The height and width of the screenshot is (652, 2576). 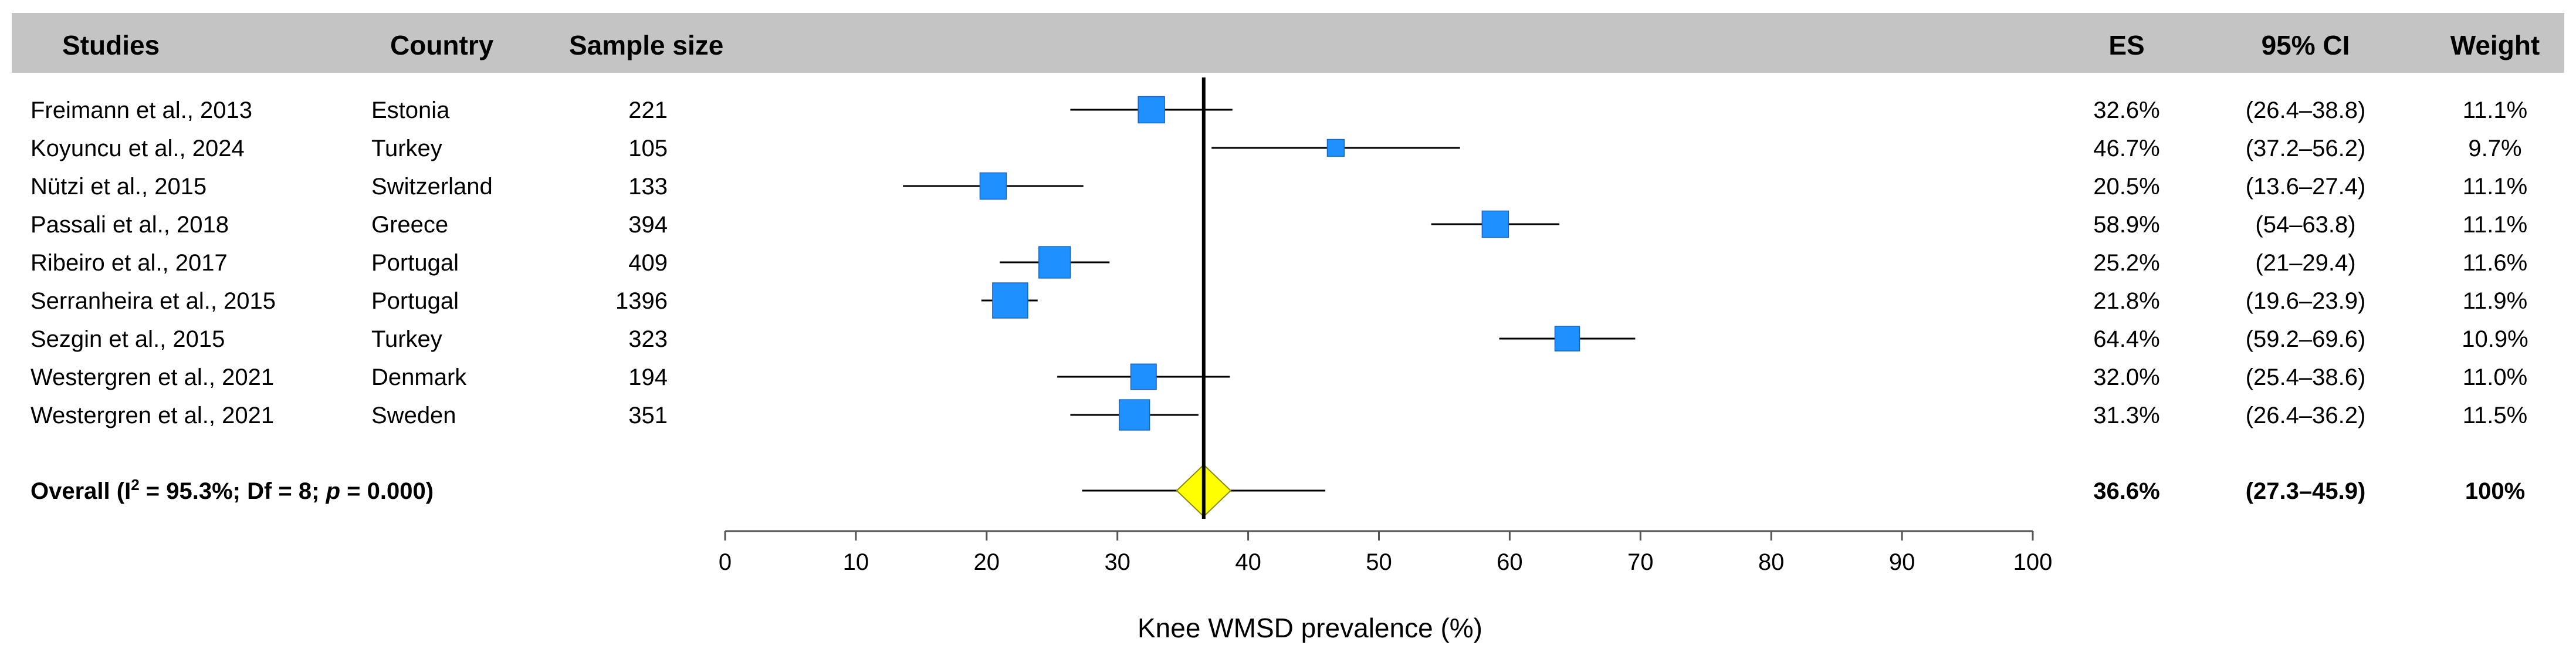 I want to click on x-tick-label: 90, so click(x=1902, y=562).